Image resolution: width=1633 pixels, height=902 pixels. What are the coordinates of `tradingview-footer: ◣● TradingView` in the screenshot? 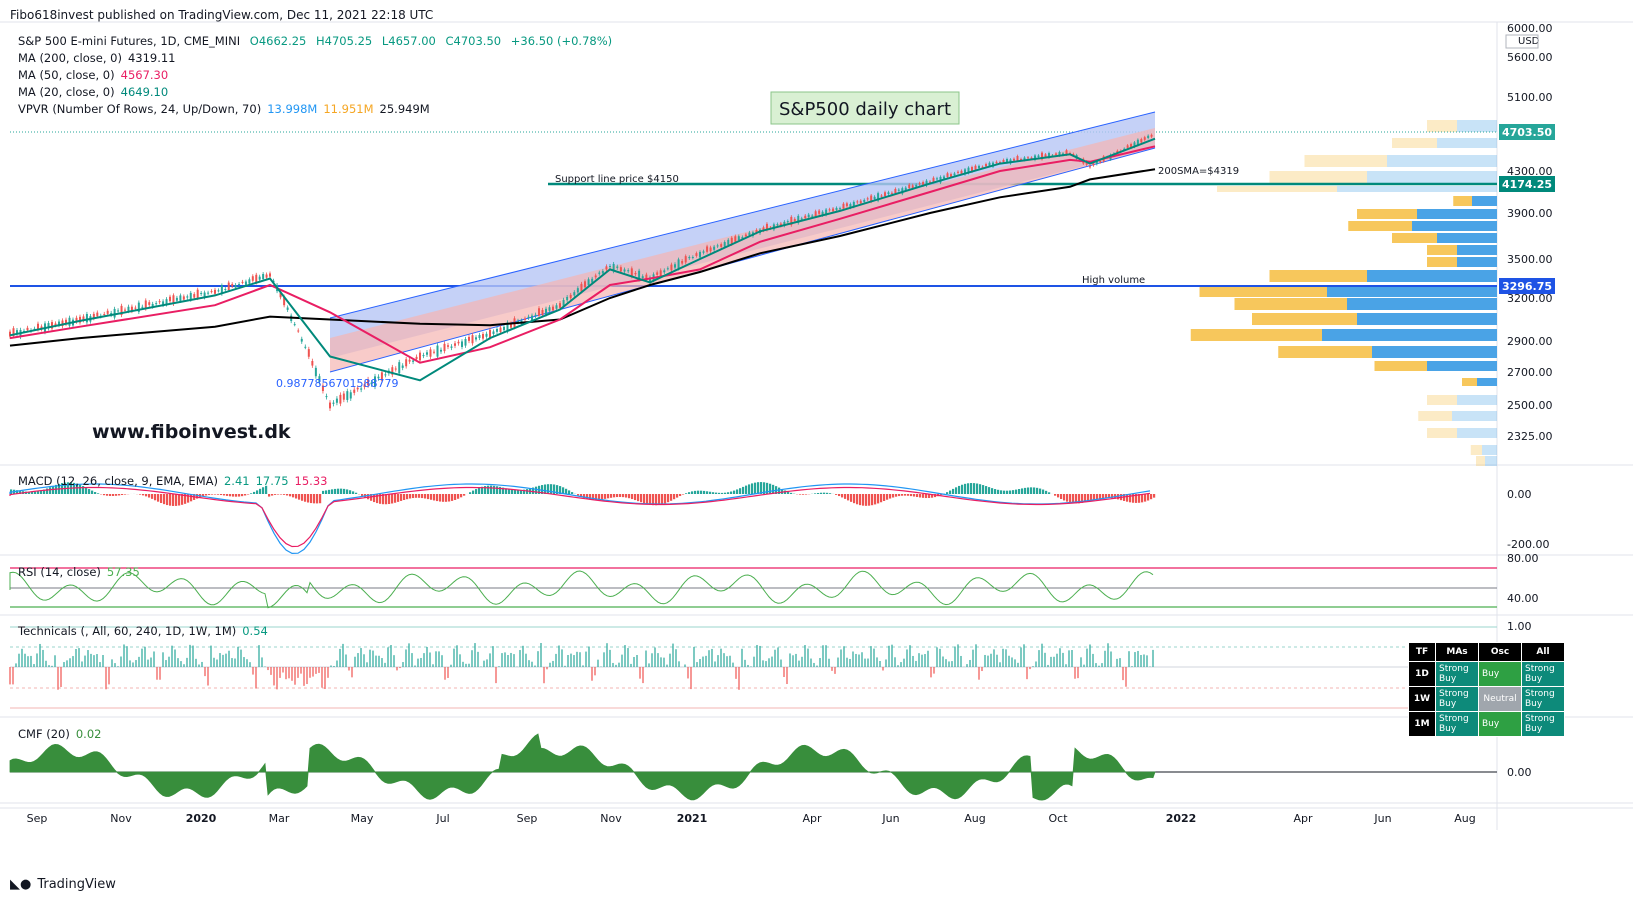 It's located at (63, 884).